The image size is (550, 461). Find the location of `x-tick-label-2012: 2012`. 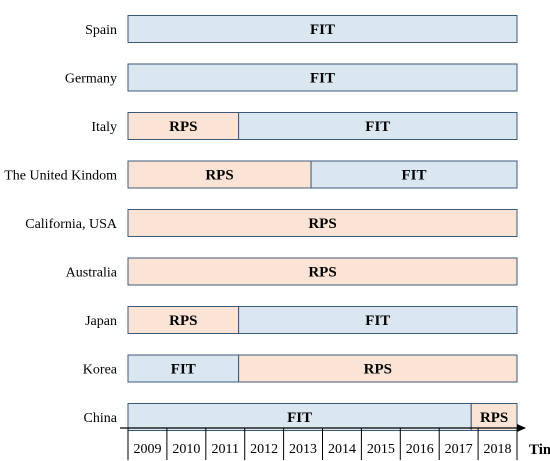

x-tick-label-2012: 2012 is located at coordinates (264, 449).